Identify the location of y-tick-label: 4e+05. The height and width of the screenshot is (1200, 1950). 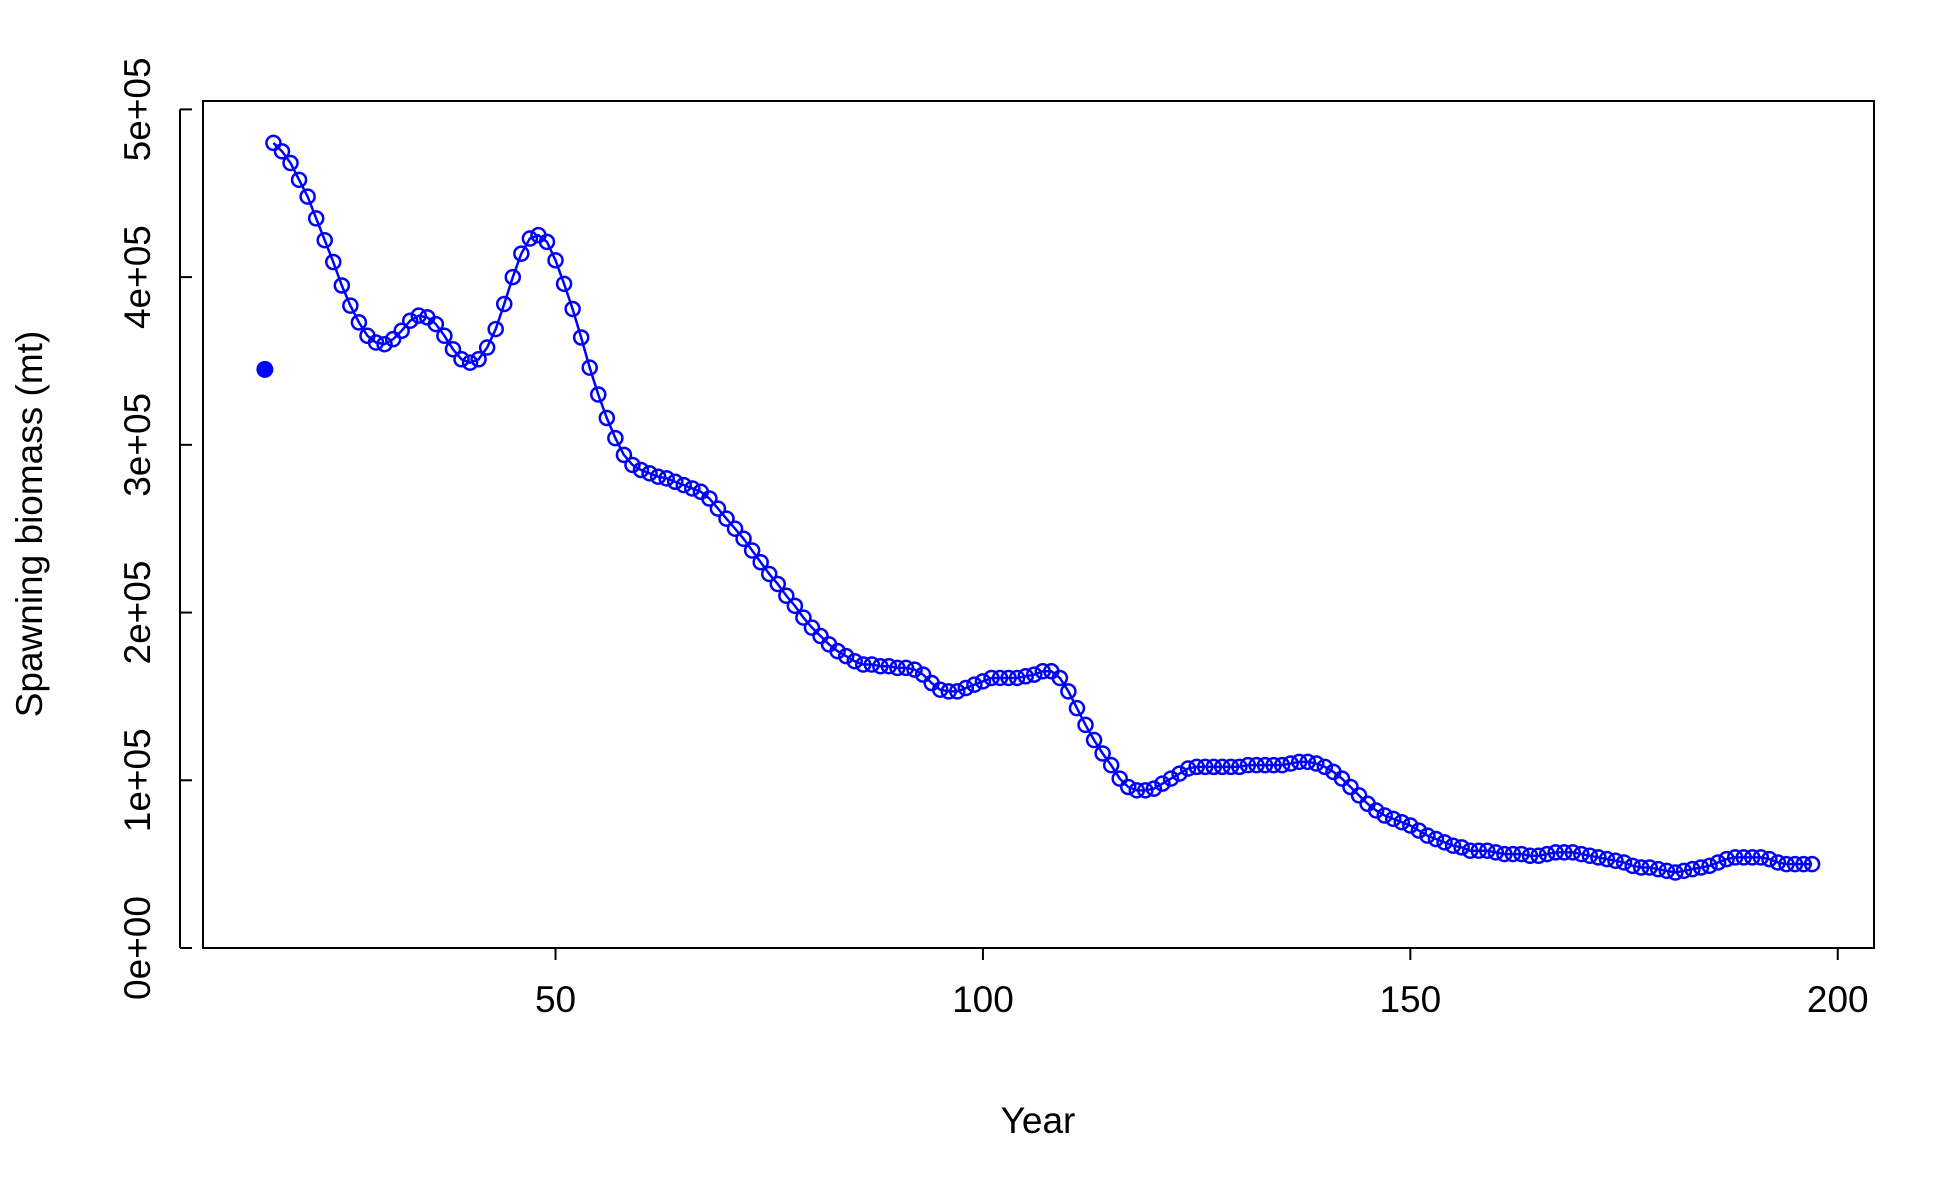
(137, 277).